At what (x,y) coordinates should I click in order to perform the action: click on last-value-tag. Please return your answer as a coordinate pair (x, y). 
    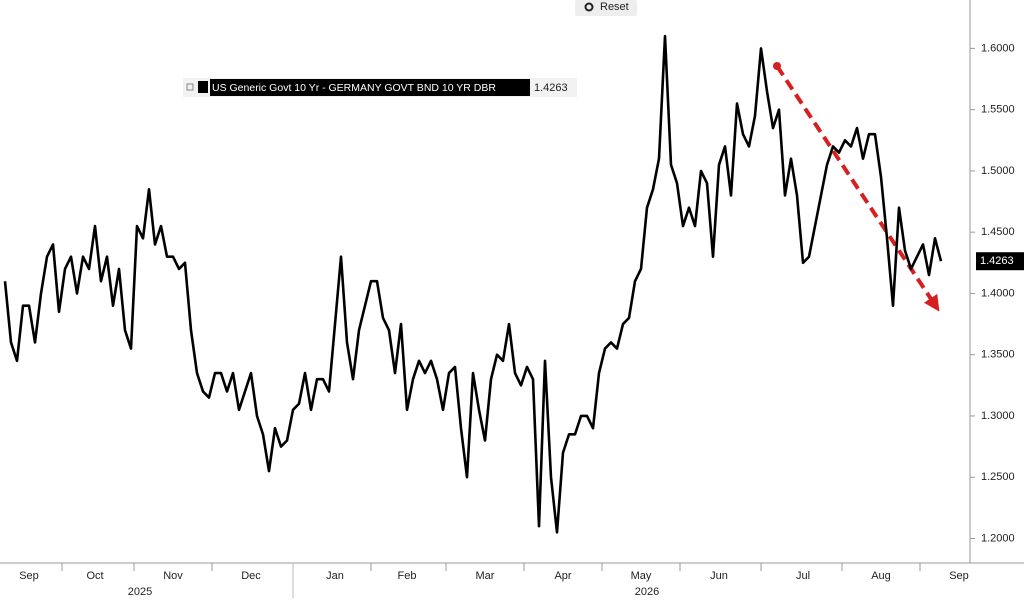
    Looking at the image, I should click on (1000, 261).